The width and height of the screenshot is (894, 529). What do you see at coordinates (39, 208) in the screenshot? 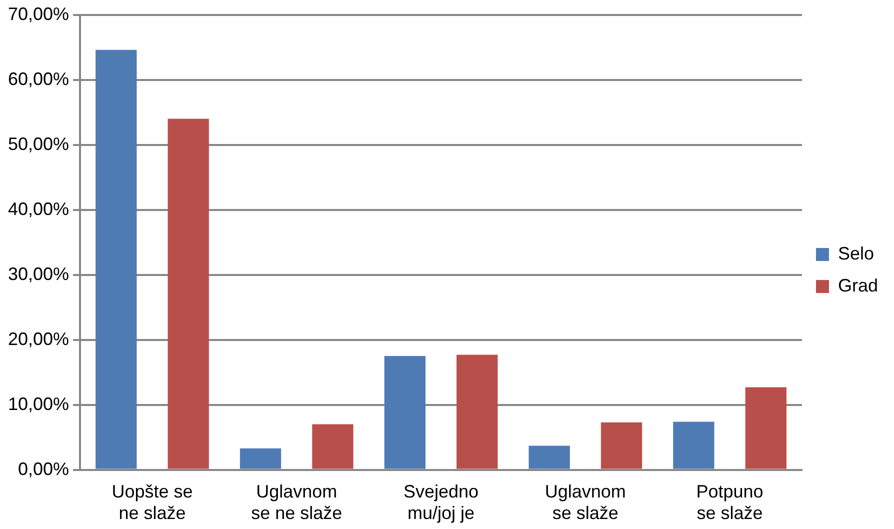
I see `y-tick-label: 40,00%` at bounding box center [39, 208].